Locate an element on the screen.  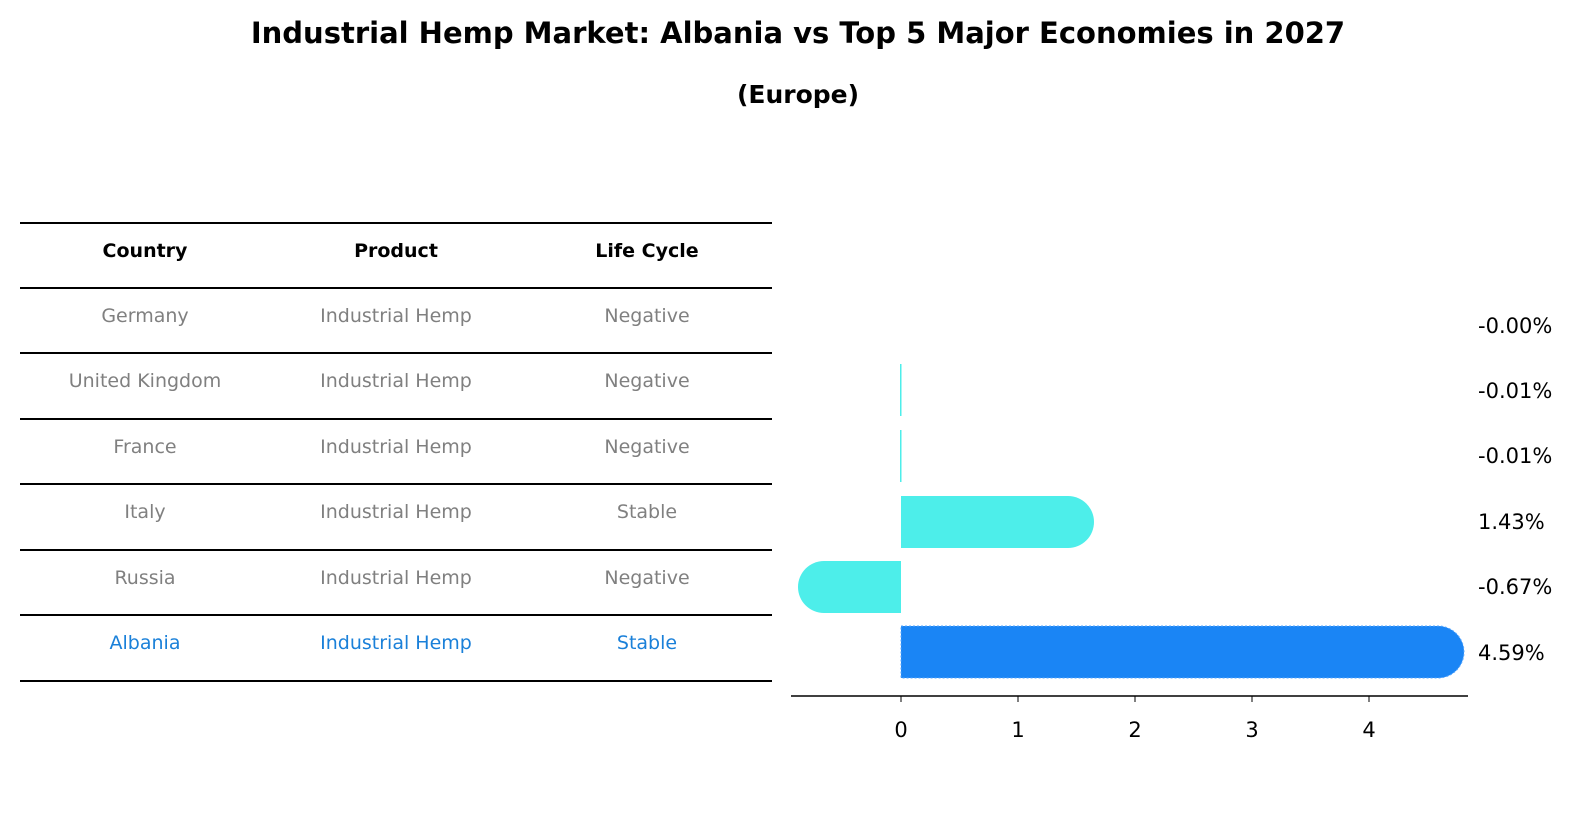
x-tick: 3 is located at coordinates (1252, 730).